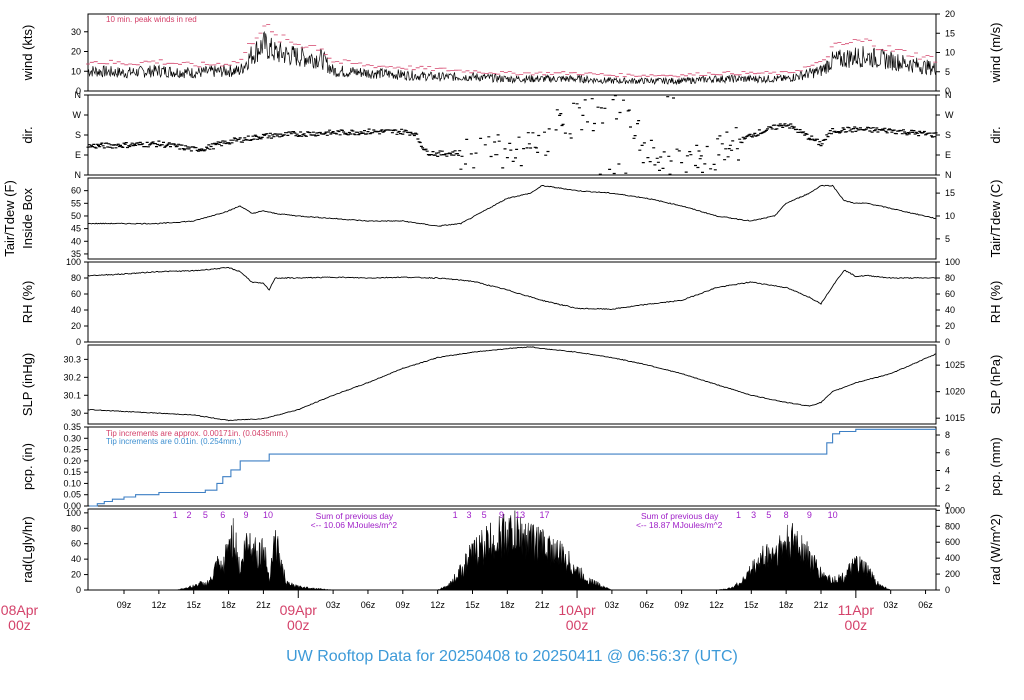 Image resolution: width=1024 pixels, height=700 pixels. Describe the element at coordinates (76, 32) in the screenshot. I see `ytick-label-wind: 30` at that location.